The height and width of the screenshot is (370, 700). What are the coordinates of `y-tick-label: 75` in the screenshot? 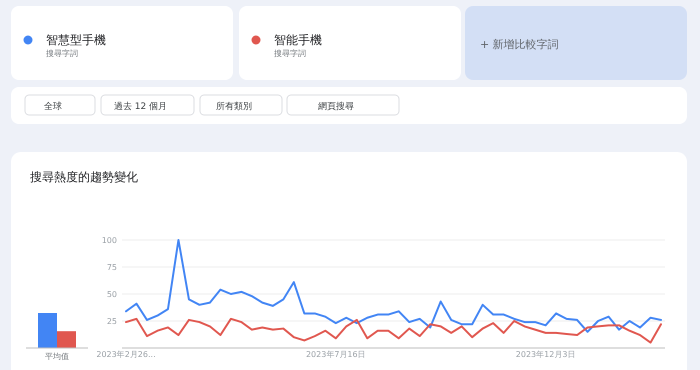 It's located at (111, 267).